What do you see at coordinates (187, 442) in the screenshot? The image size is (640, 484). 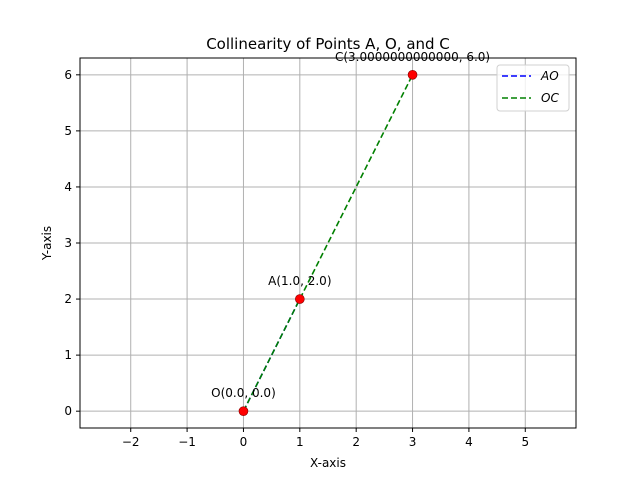 I see `x-tick-label: −1` at bounding box center [187, 442].